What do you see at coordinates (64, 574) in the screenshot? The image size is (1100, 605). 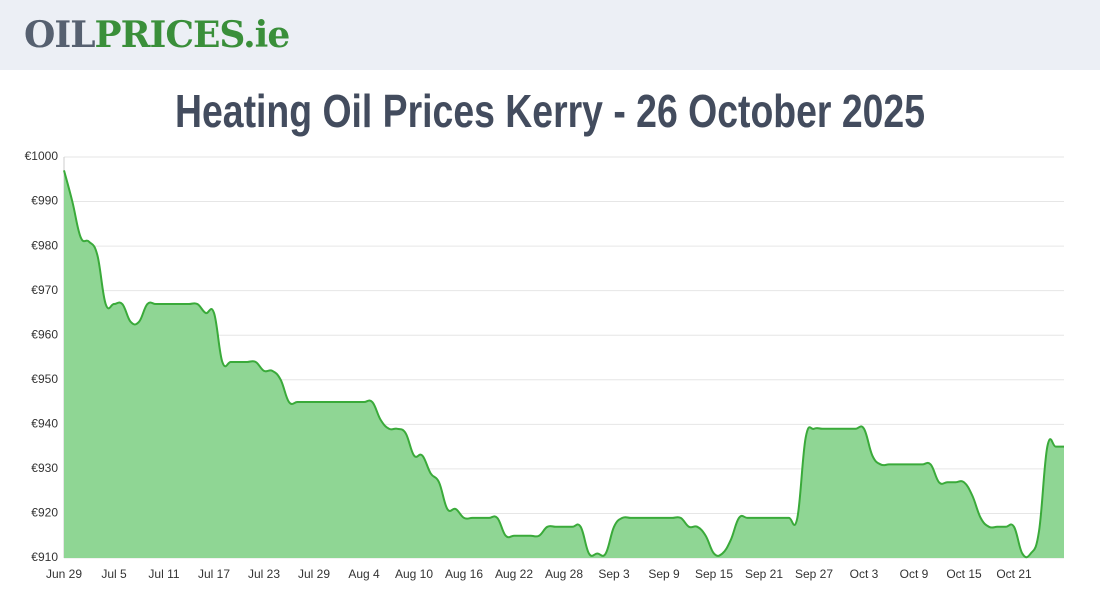 I see `x-tick-label: Jun 29` at bounding box center [64, 574].